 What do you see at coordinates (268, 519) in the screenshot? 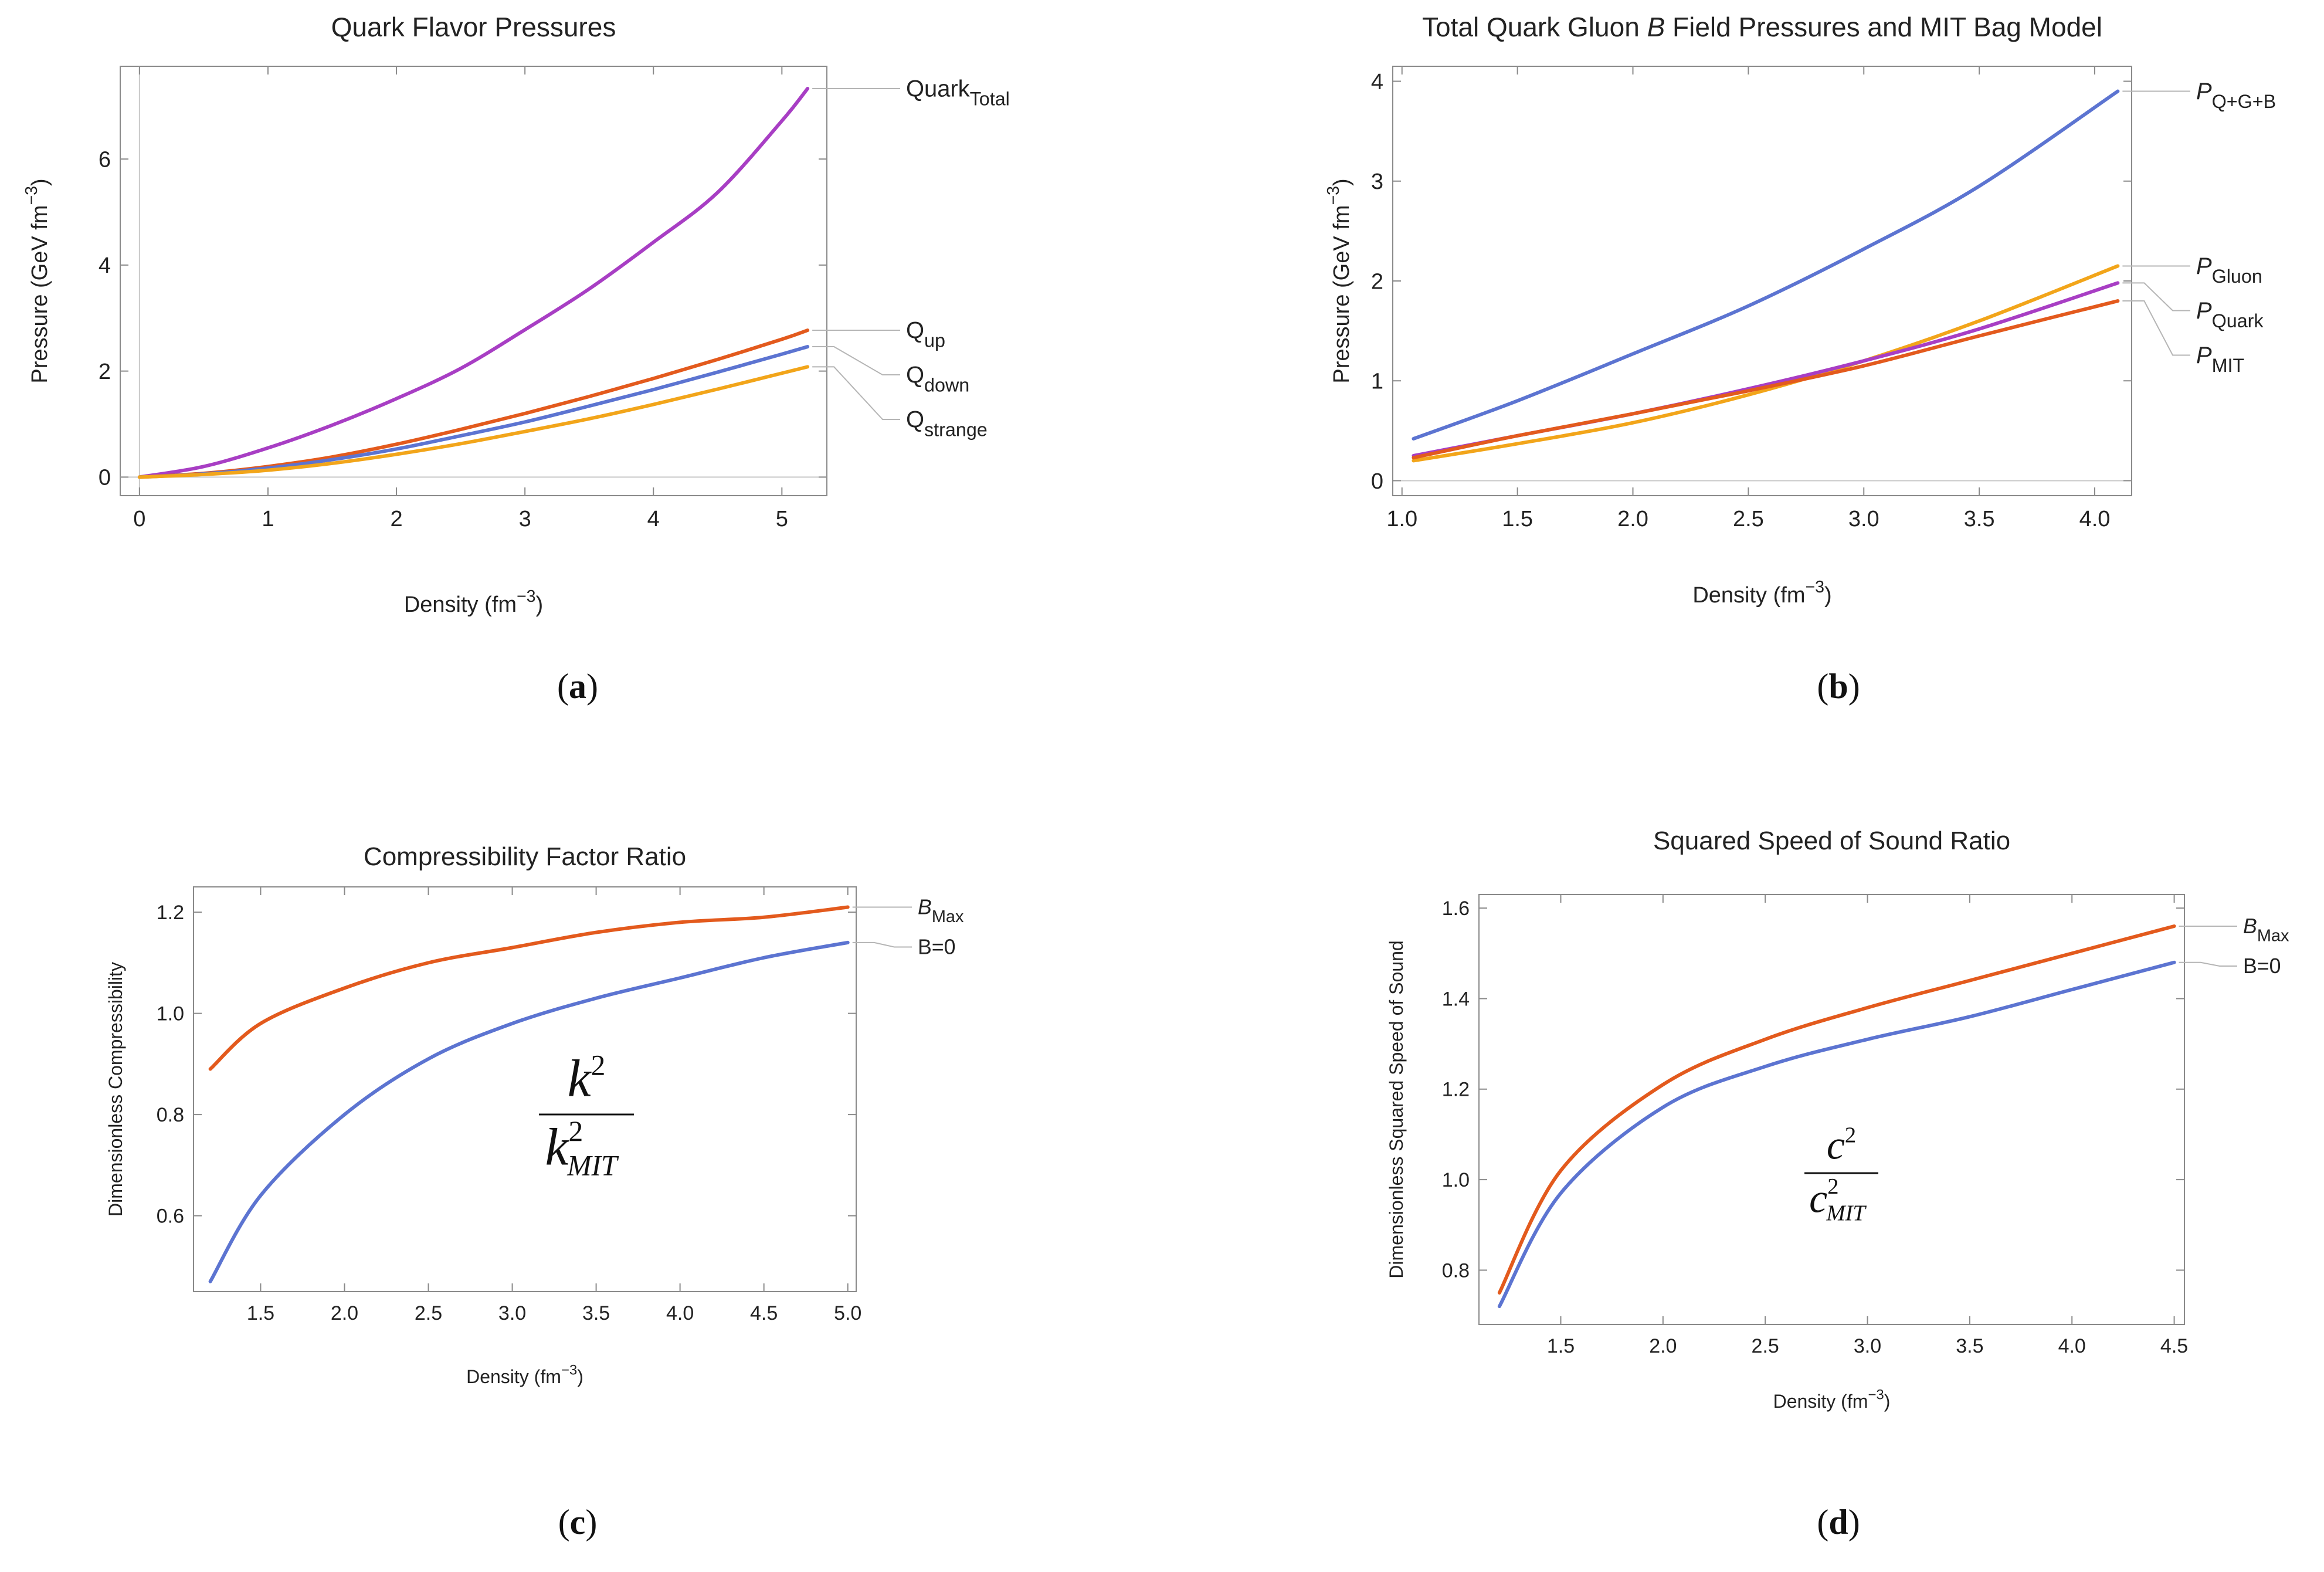
I see `x-tick-label: 1` at bounding box center [268, 519].